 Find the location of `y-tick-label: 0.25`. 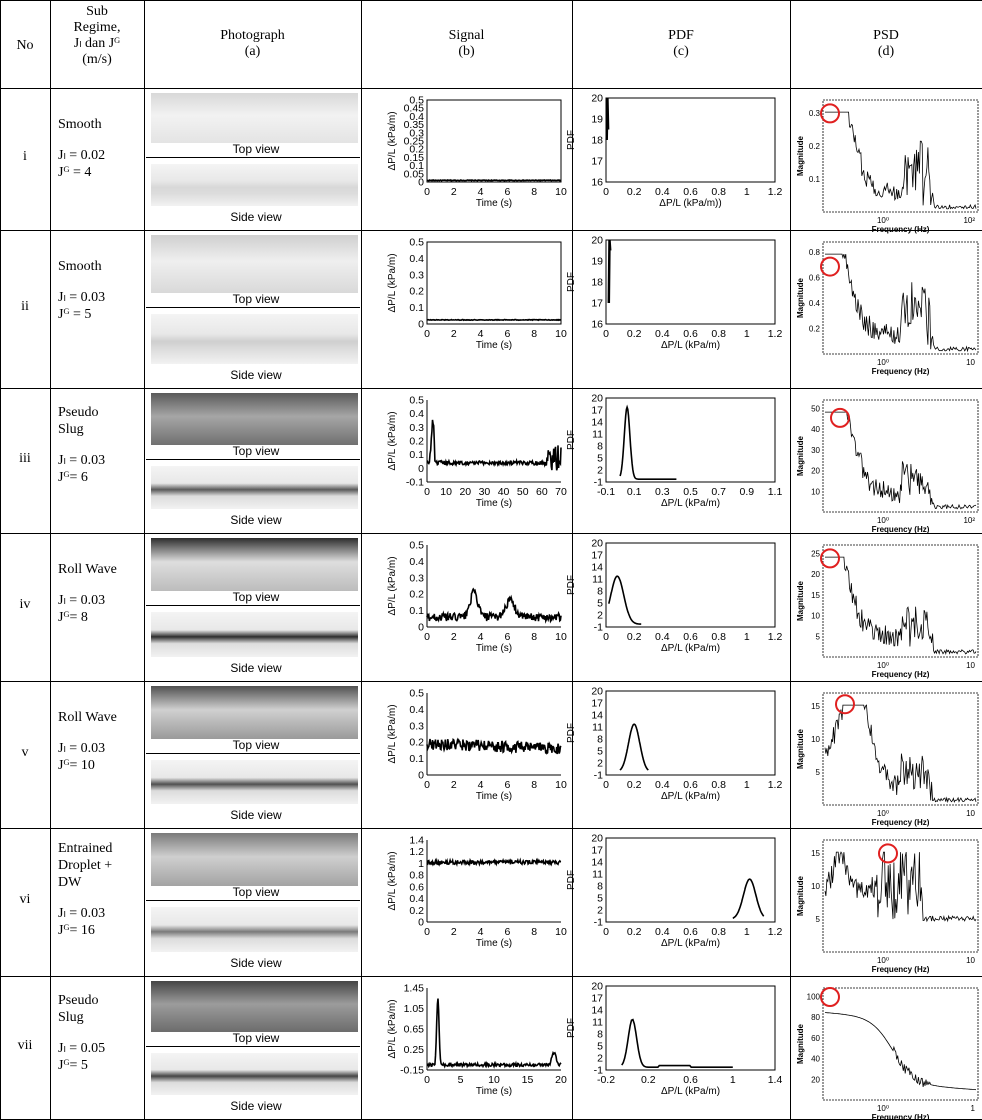

y-tick-label: 0.25 is located at coordinates (414, 1050).